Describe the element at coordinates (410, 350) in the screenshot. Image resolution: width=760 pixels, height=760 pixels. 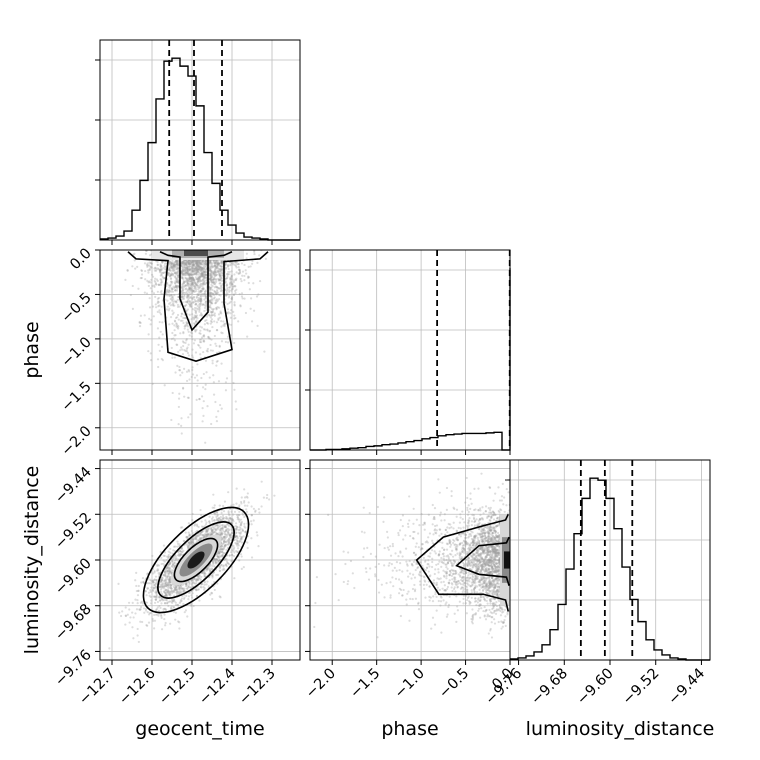
I see `frame-hist-phase` at that location.